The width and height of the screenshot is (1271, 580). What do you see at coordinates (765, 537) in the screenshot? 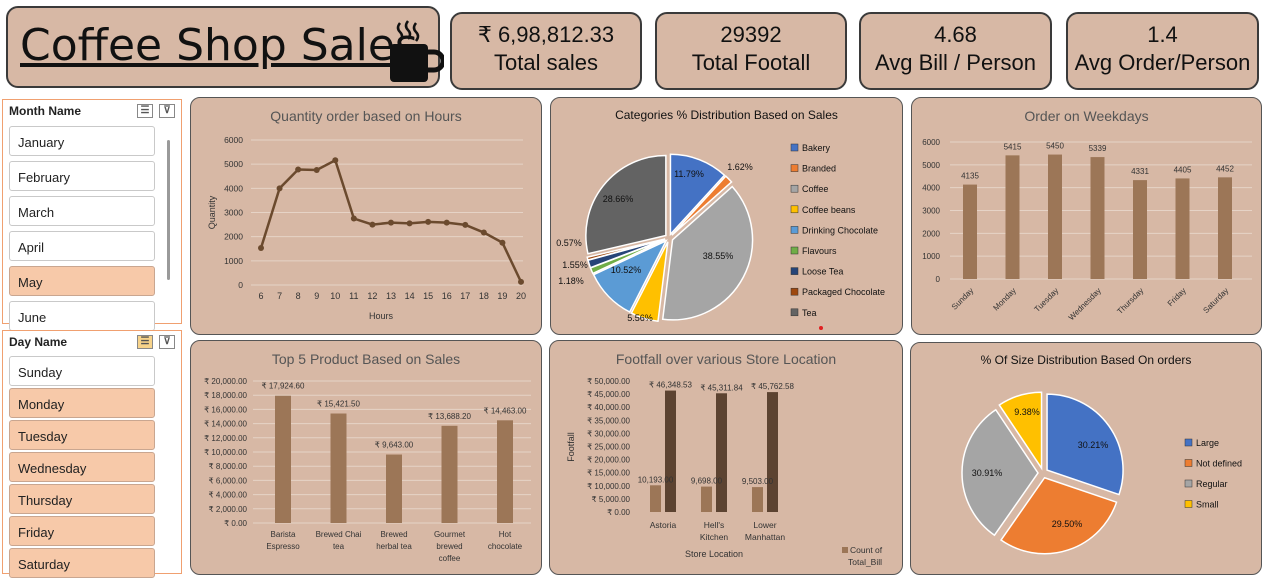
I see `x-tick-label: Manhattan` at bounding box center [765, 537].